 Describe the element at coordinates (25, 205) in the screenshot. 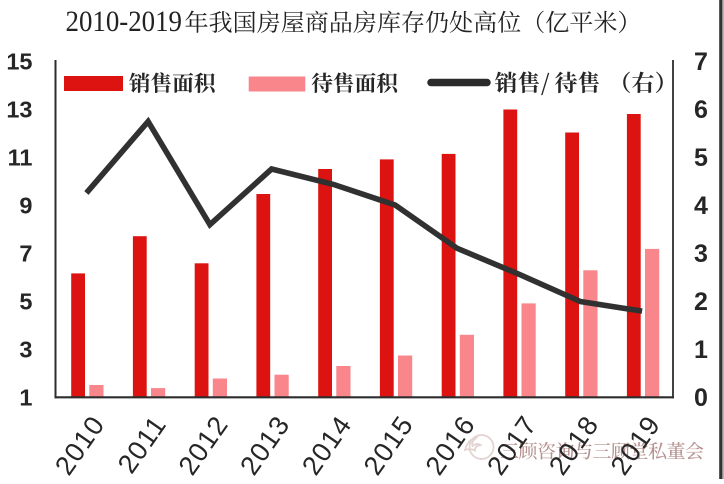

I see `svg-text: 9` at that location.